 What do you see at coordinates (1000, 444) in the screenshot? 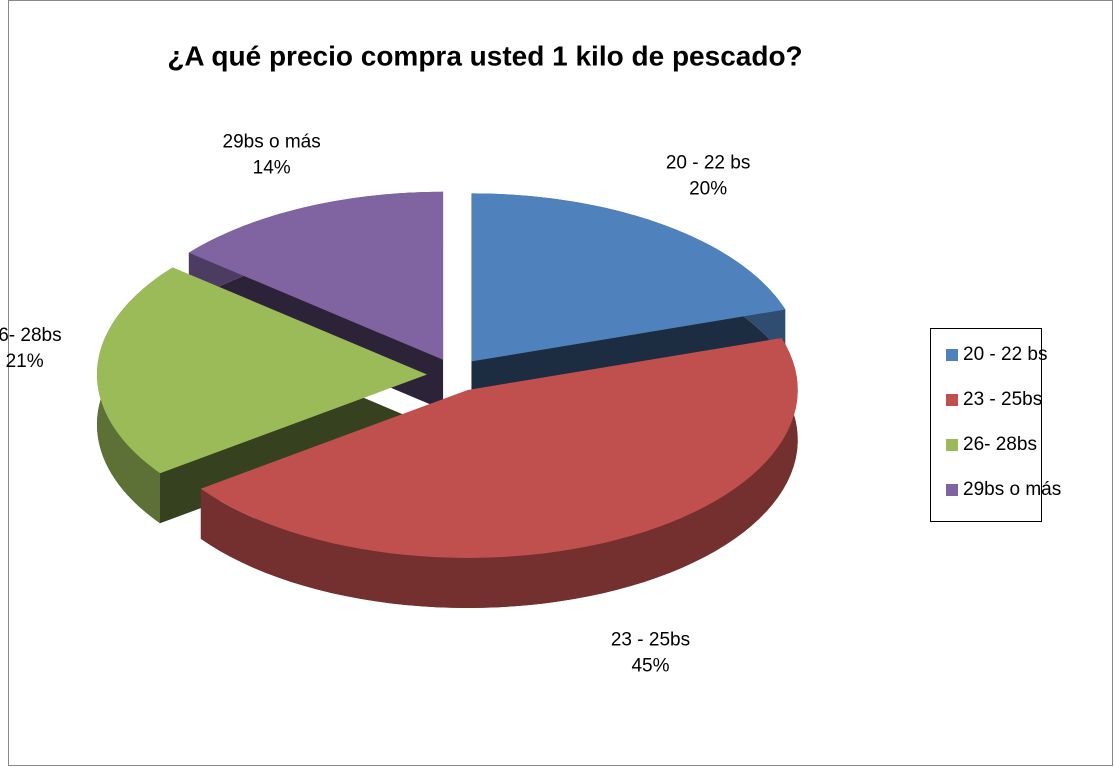
I see `legend-label: 26- 28bs` at bounding box center [1000, 444].